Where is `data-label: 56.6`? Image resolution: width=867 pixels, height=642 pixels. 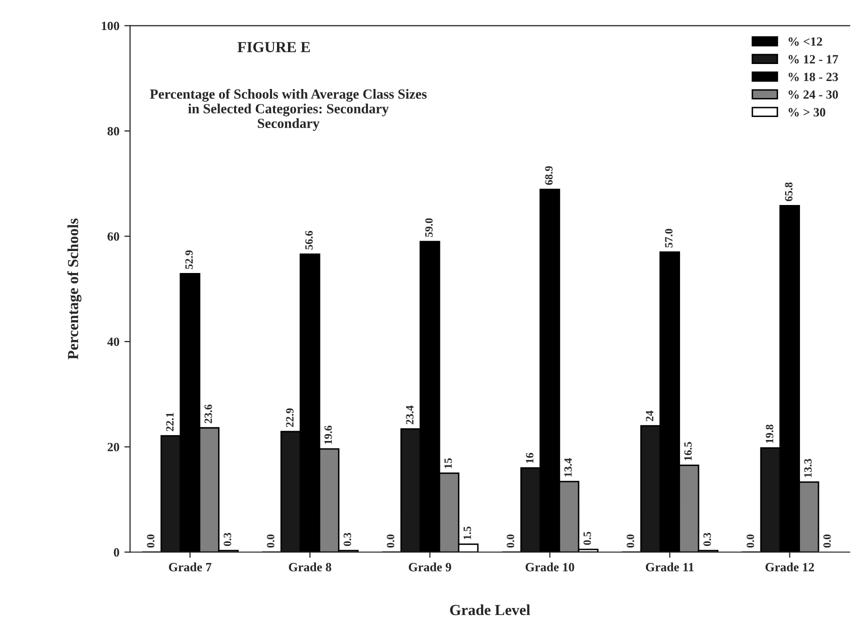 data-label: 56.6 is located at coordinates (309, 240).